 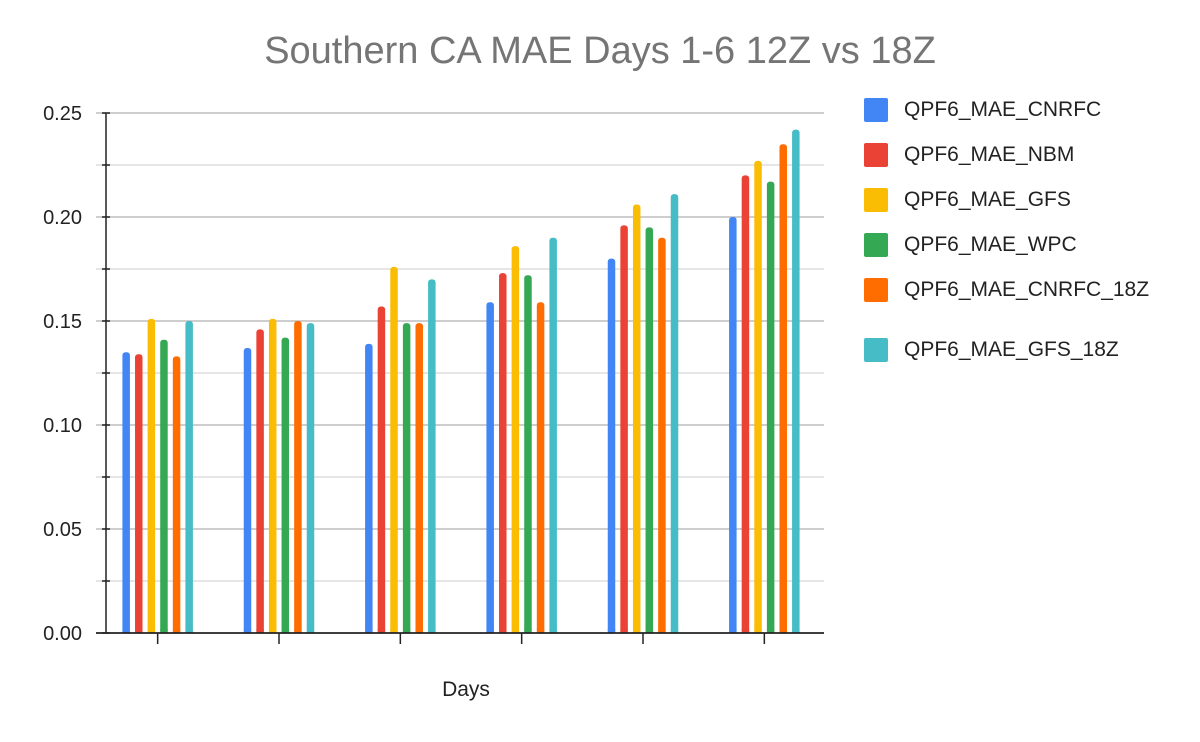 I want to click on legend-item: QPF6_MAE_GFS, so click(x=1029, y=210).